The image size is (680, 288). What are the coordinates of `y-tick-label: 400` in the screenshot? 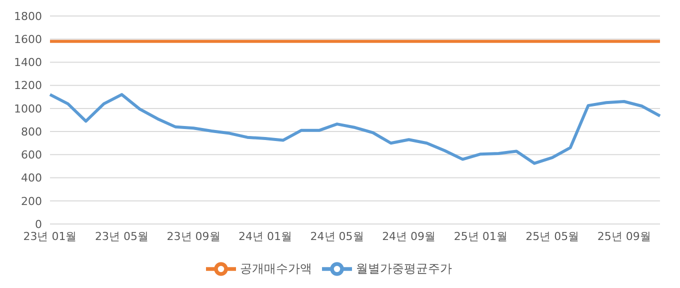 It's located at (31, 178).